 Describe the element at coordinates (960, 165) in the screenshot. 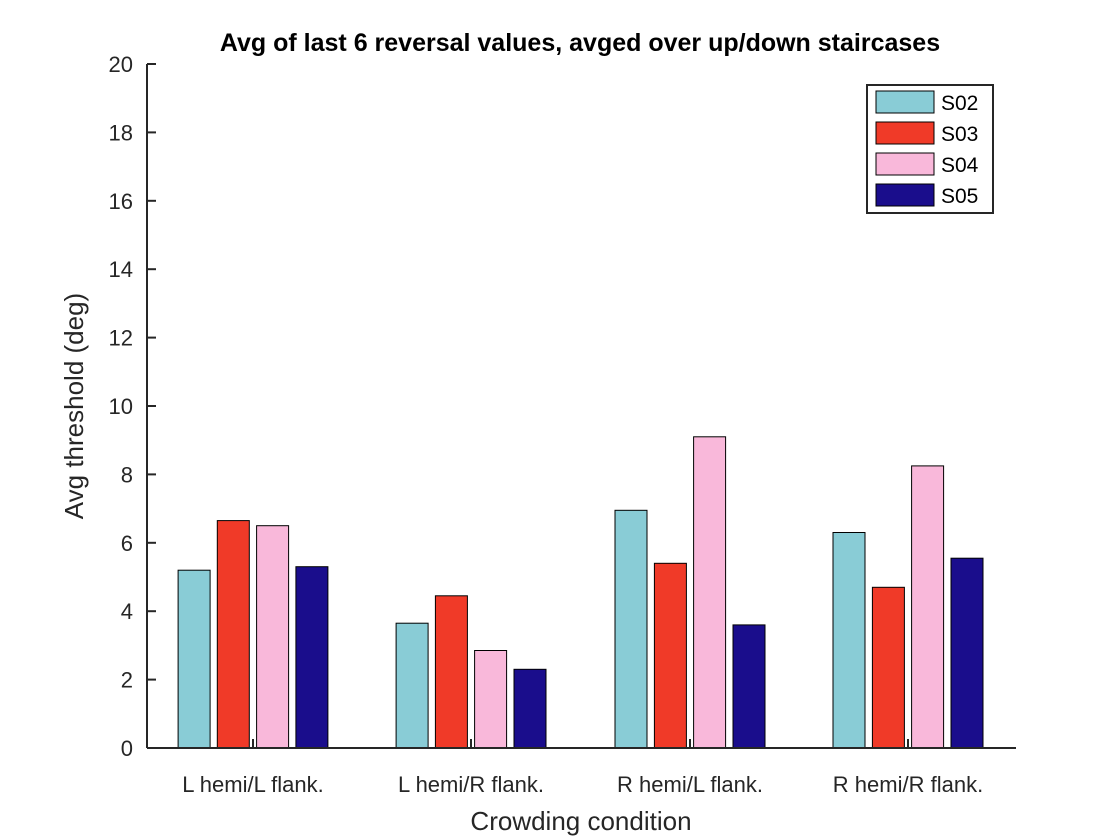

I see `legend-label-s04: S04` at that location.